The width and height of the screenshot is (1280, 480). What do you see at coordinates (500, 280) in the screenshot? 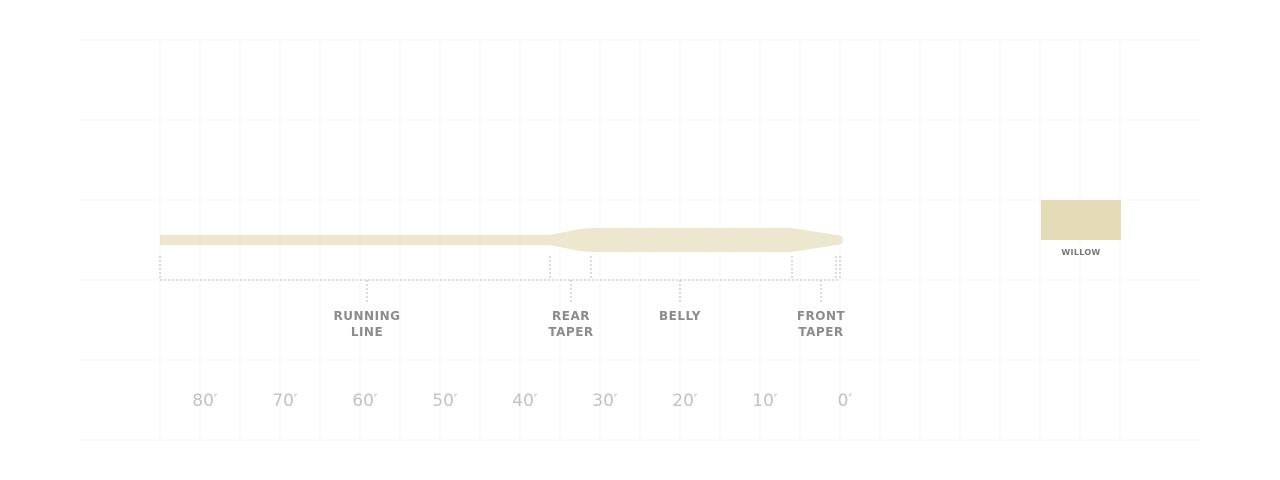
I see `brackets` at bounding box center [500, 280].